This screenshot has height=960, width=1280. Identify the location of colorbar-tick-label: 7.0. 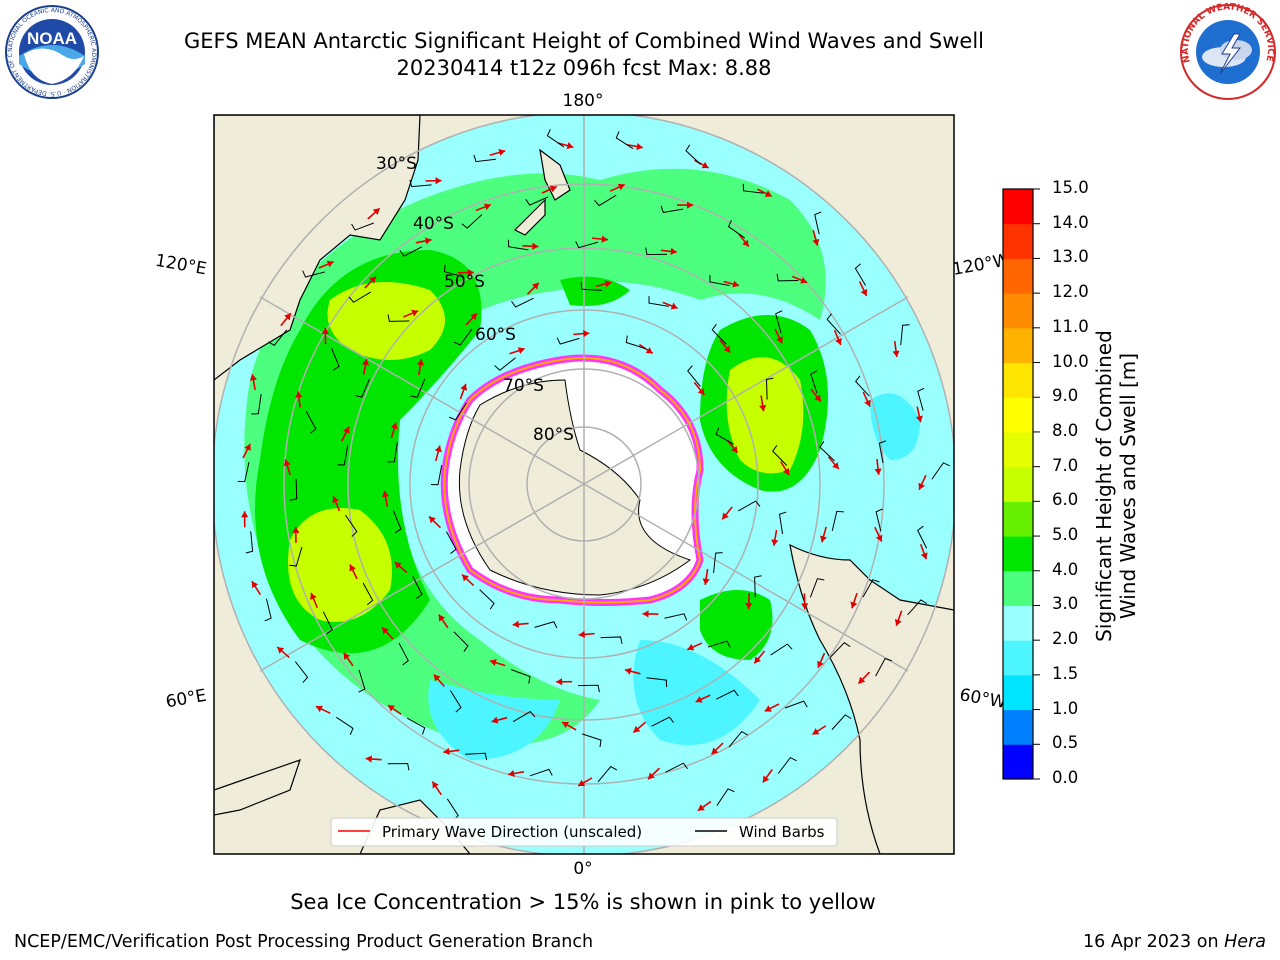
(1065, 465).